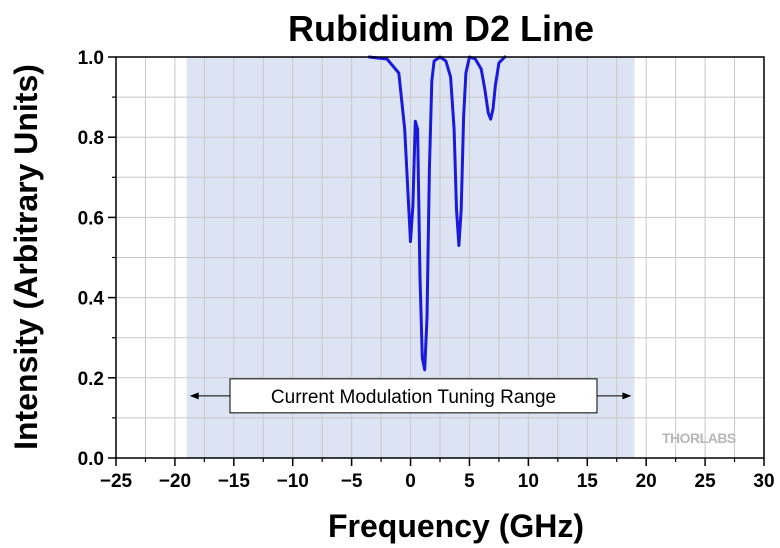 This screenshot has width=780, height=548. What do you see at coordinates (194, 396) in the screenshot?
I see `arrow-left-icon` at bounding box center [194, 396].